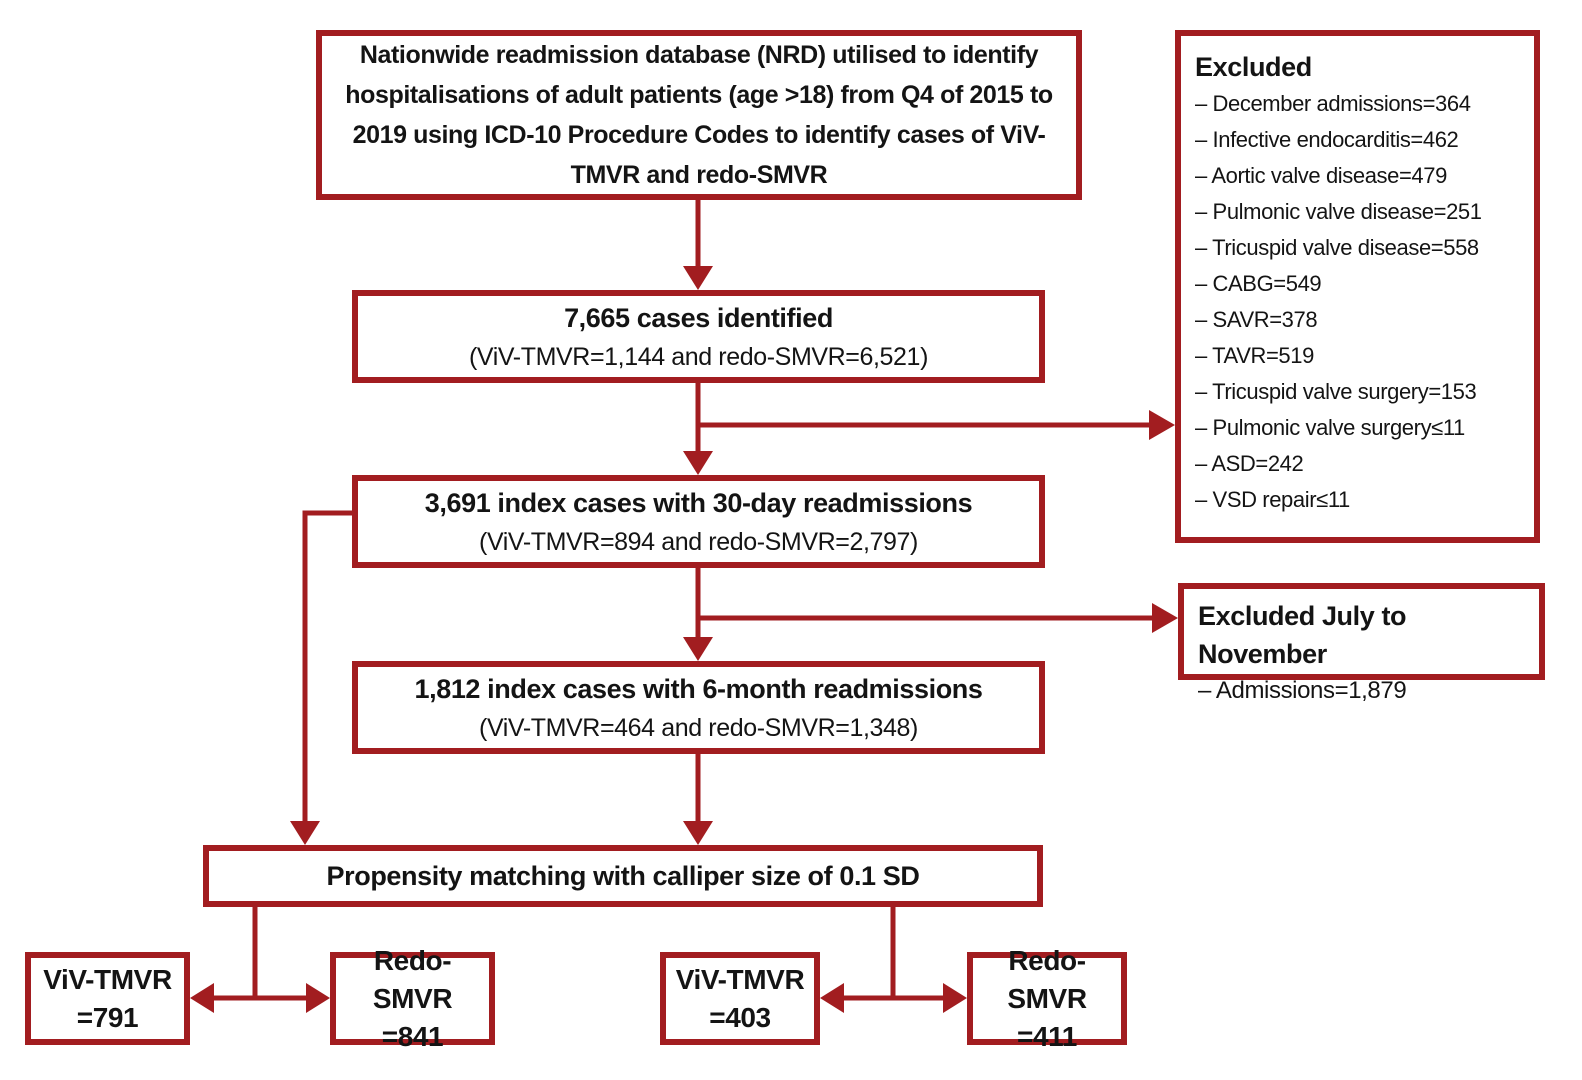 The height and width of the screenshot is (1080, 1582). What do you see at coordinates (698, 613) in the screenshot?
I see `arrow-30day-to-6month` at bounding box center [698, 613].